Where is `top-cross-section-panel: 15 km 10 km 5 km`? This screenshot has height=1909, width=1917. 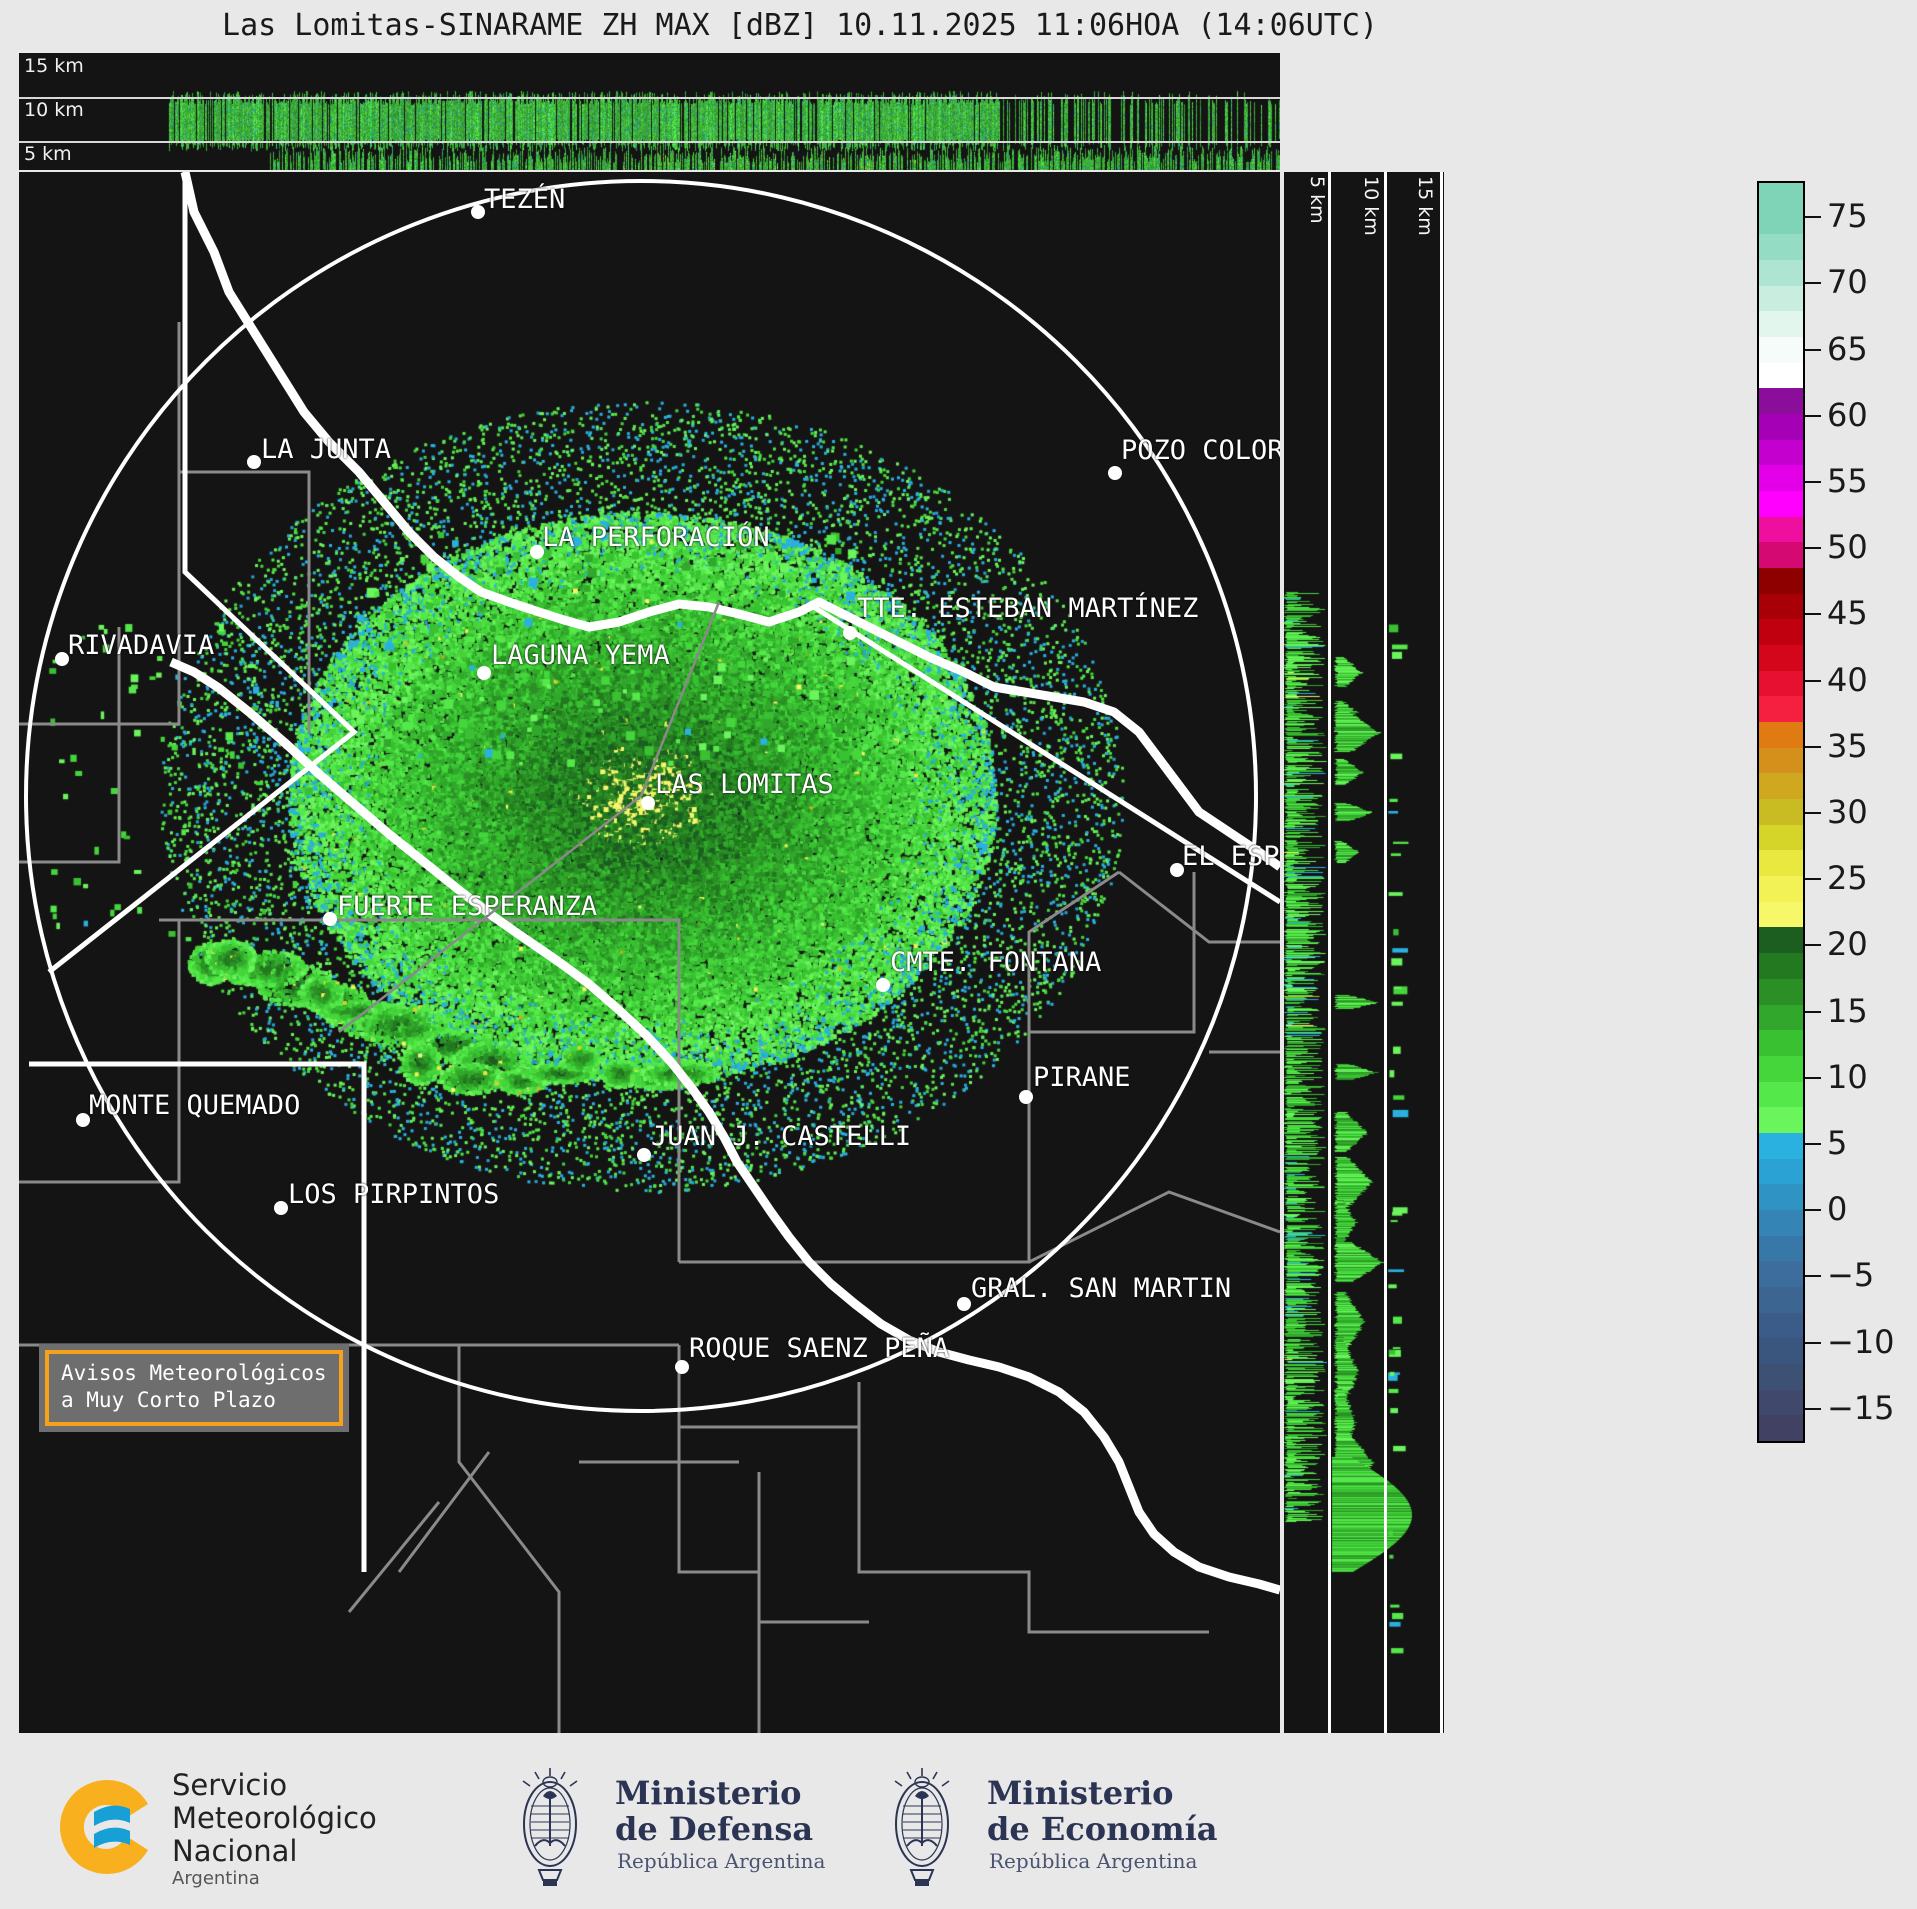 top-cross-section-panel: 15 km 10 km 5 km is located at coordinates (649, 111).